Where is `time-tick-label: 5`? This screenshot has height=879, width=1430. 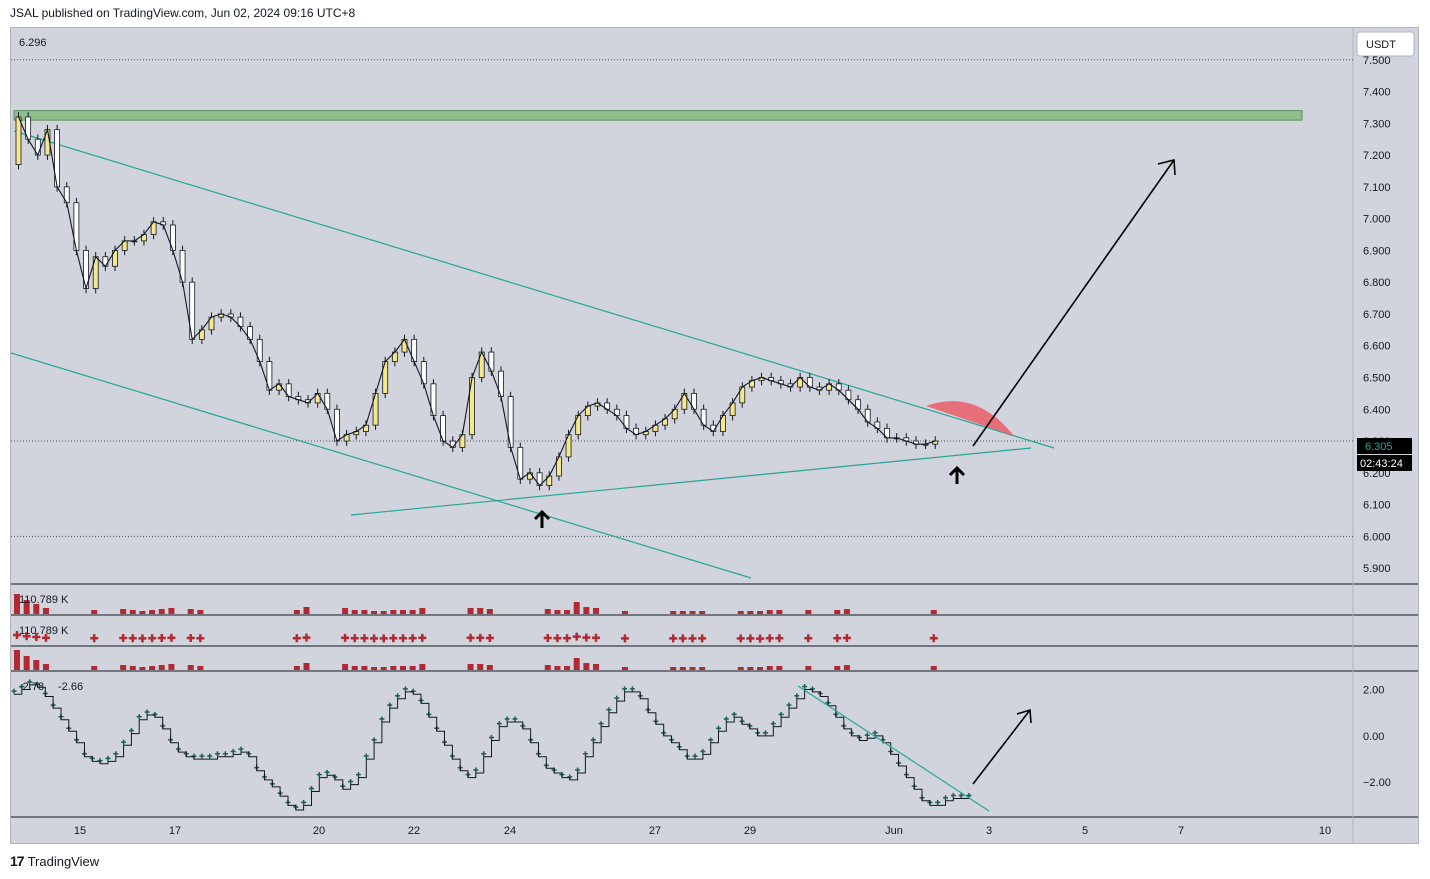 time-tick-label: 5 is located at coordinates (1085, 831).